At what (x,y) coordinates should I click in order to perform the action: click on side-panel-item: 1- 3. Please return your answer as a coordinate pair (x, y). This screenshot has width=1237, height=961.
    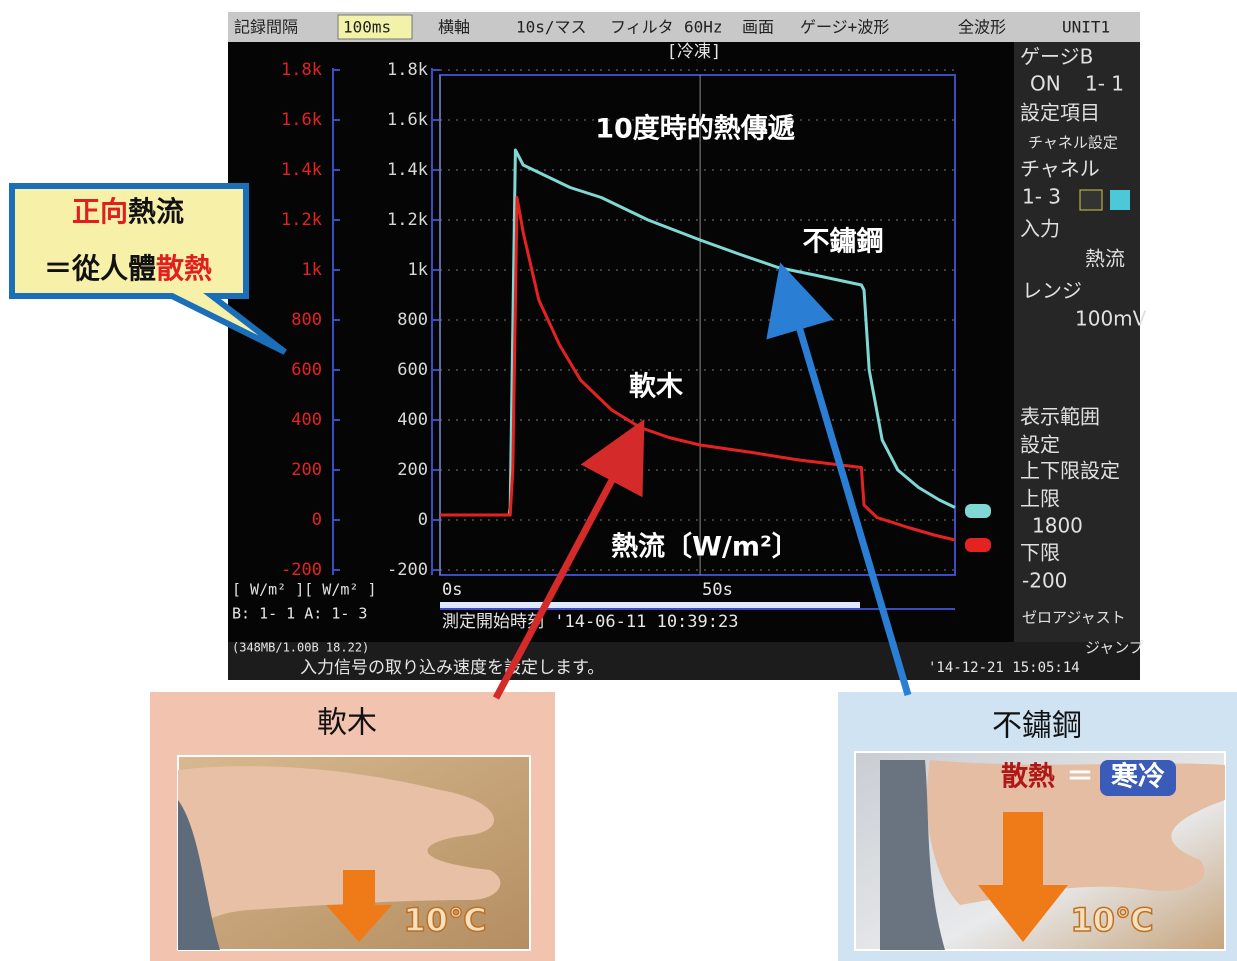
    Looking at the image, I should click on (1041, 197).